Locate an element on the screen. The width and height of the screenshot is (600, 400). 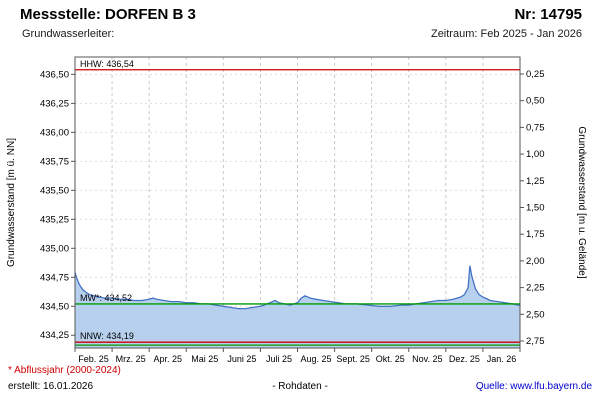
x-tick-label: Apr. 25 is located at coordinates (167, 359).